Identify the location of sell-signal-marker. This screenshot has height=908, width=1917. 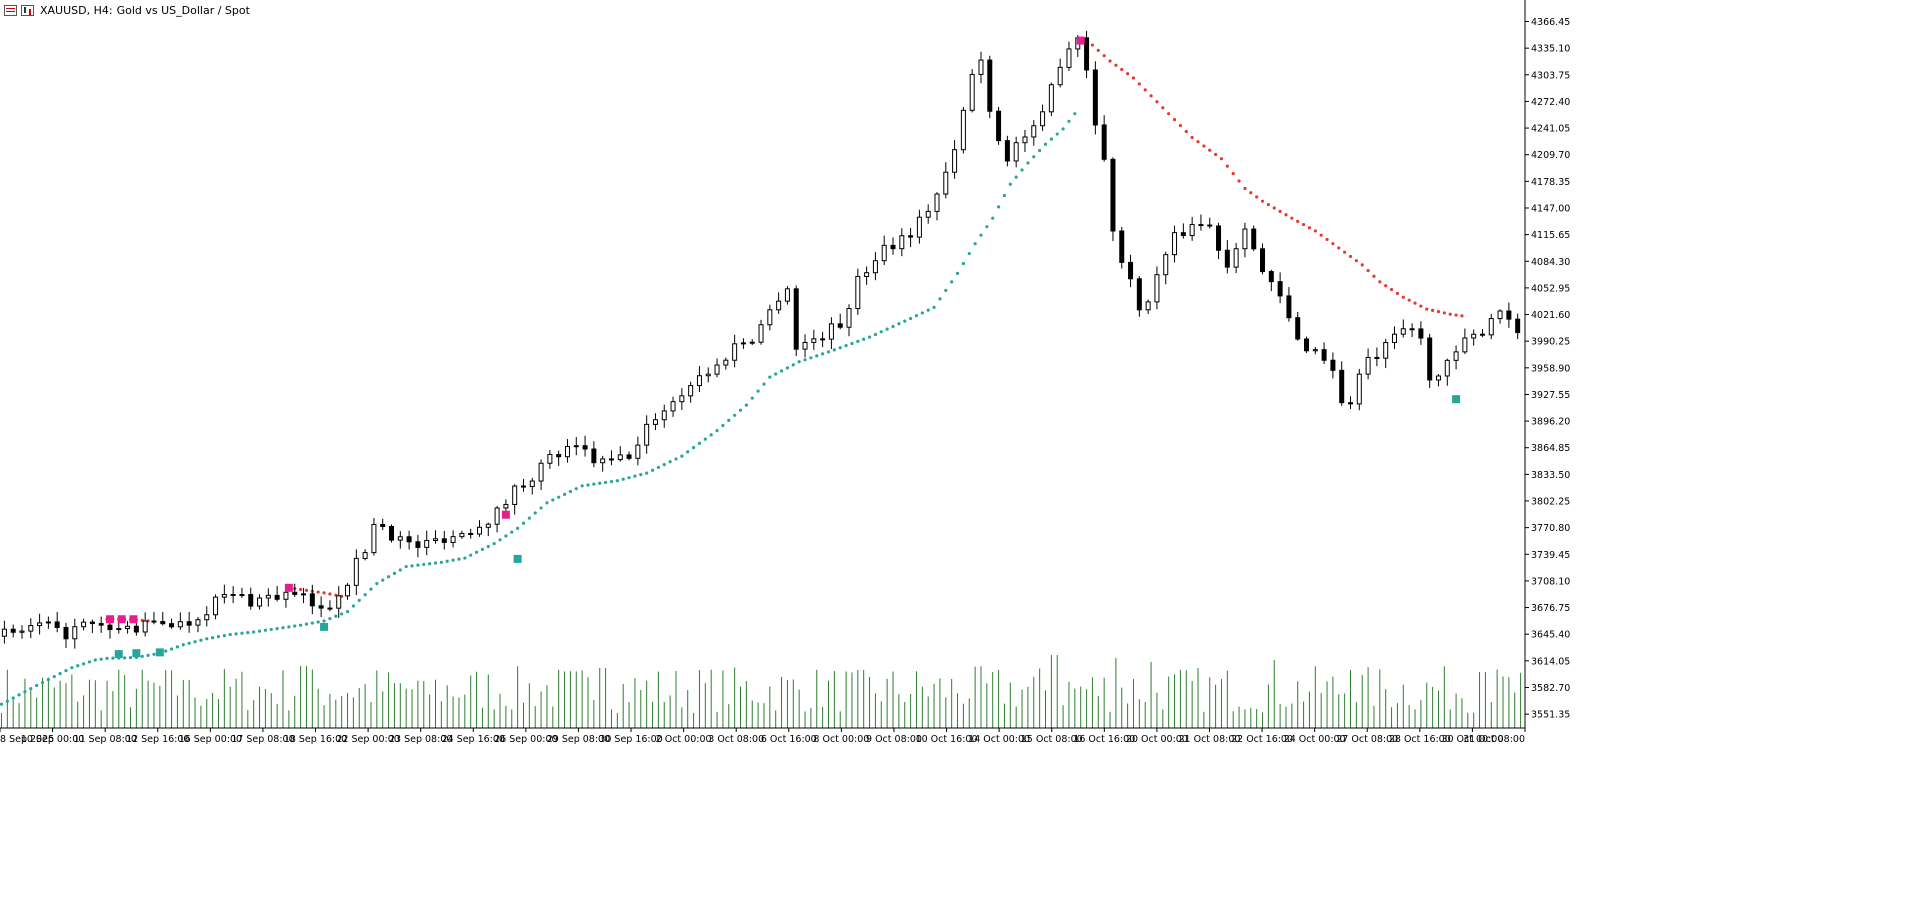
(121, 619).